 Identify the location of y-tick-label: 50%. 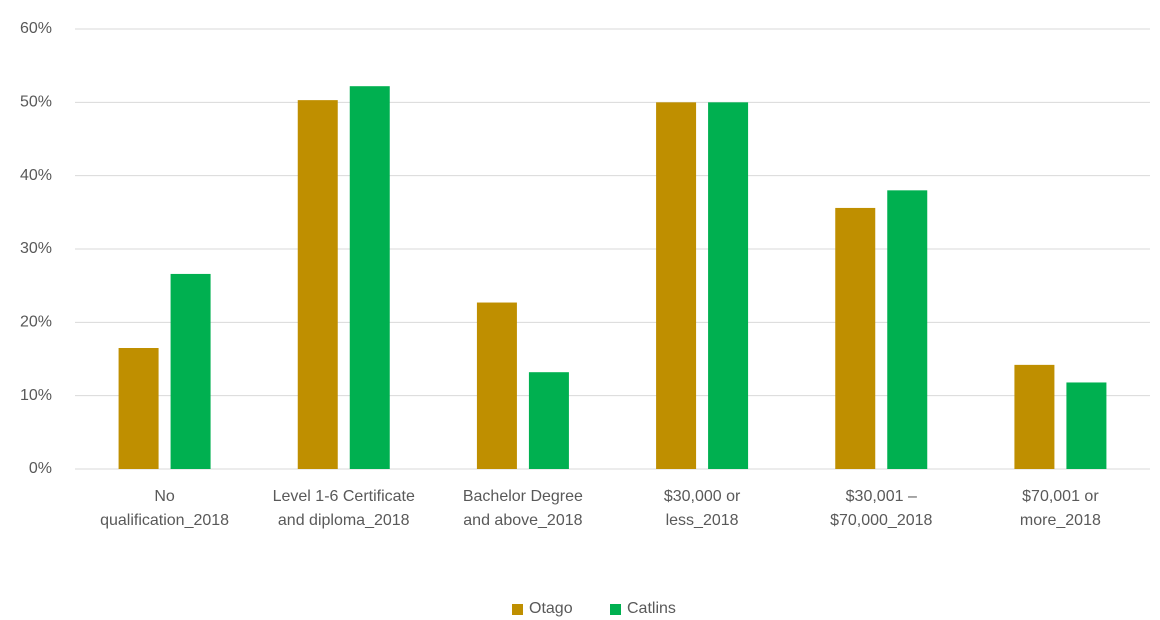
(36, 102).